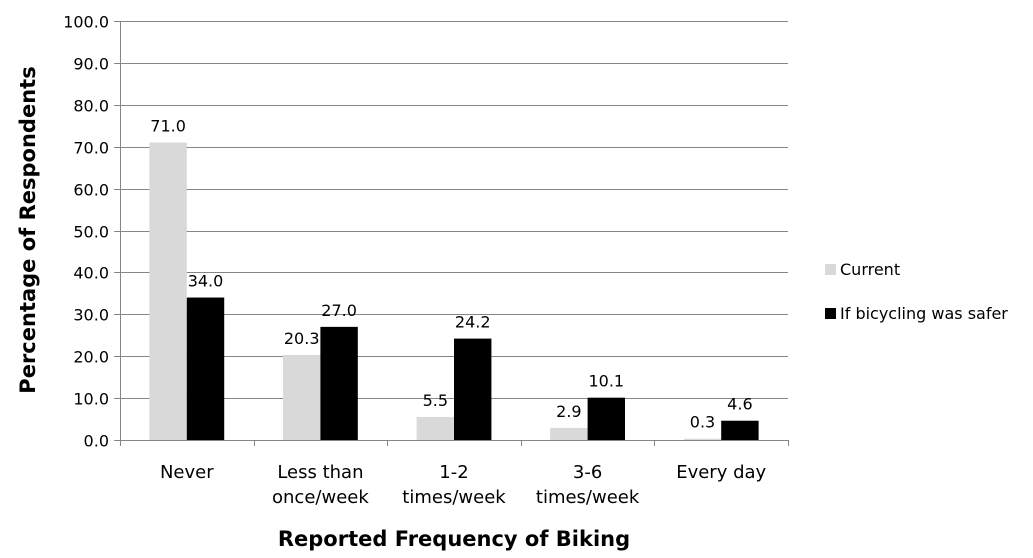 The image size is (1033, 558). I want to click on legend-label: Current, so click(870, 269).